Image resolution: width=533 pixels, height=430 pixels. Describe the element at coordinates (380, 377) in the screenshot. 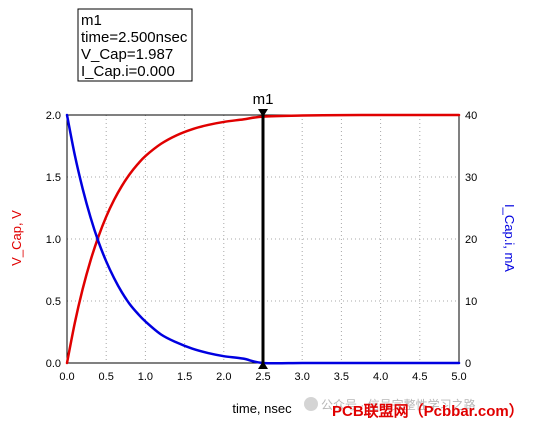

I see `x-tick-label: 4.0` at that location.